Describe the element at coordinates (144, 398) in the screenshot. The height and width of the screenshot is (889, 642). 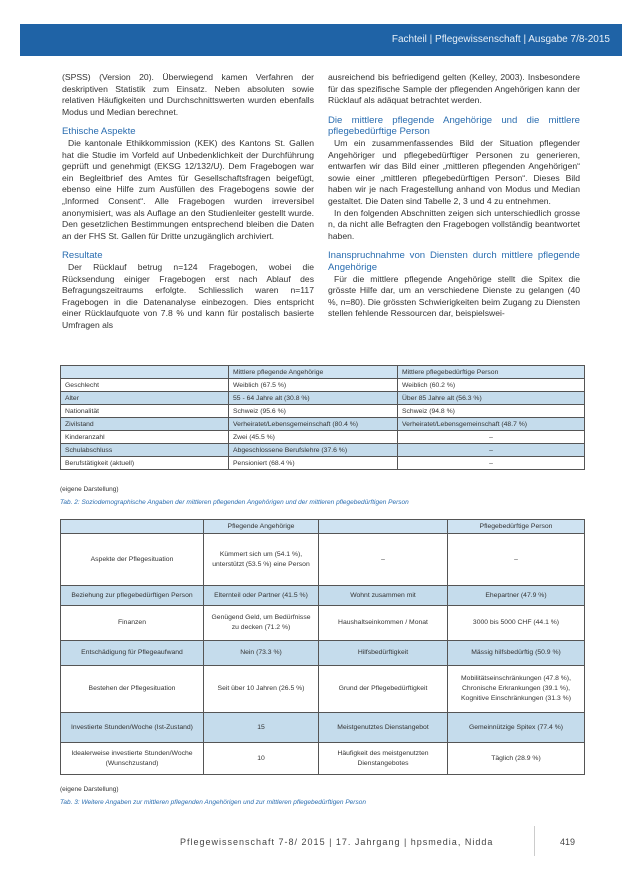
I see `cell: Alter` at that location.